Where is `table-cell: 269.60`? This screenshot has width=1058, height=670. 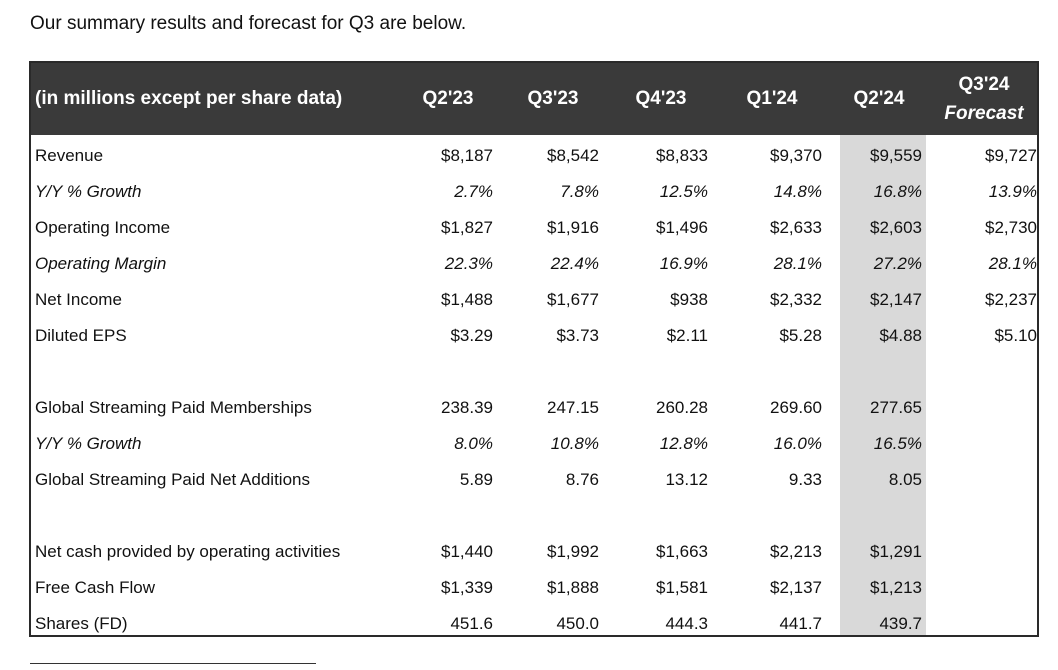
table-cell: 269.60 is located at coordinates (796, 407).